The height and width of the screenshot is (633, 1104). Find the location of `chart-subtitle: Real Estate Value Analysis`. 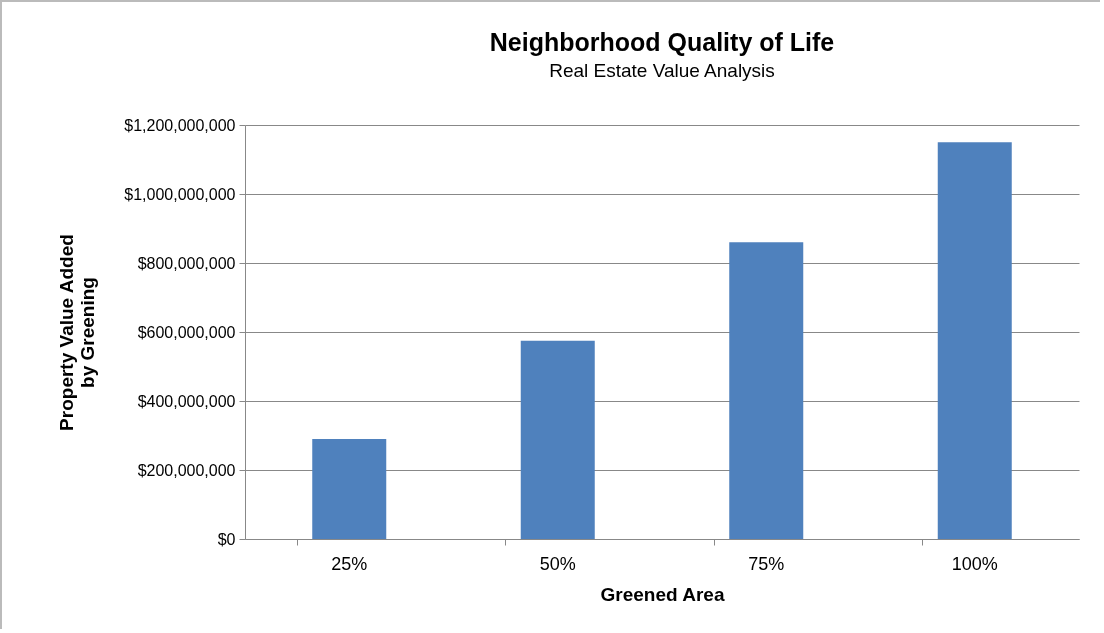

chart-subtitle: Real Estate Value Analysis is located at coordinates (662, 70).